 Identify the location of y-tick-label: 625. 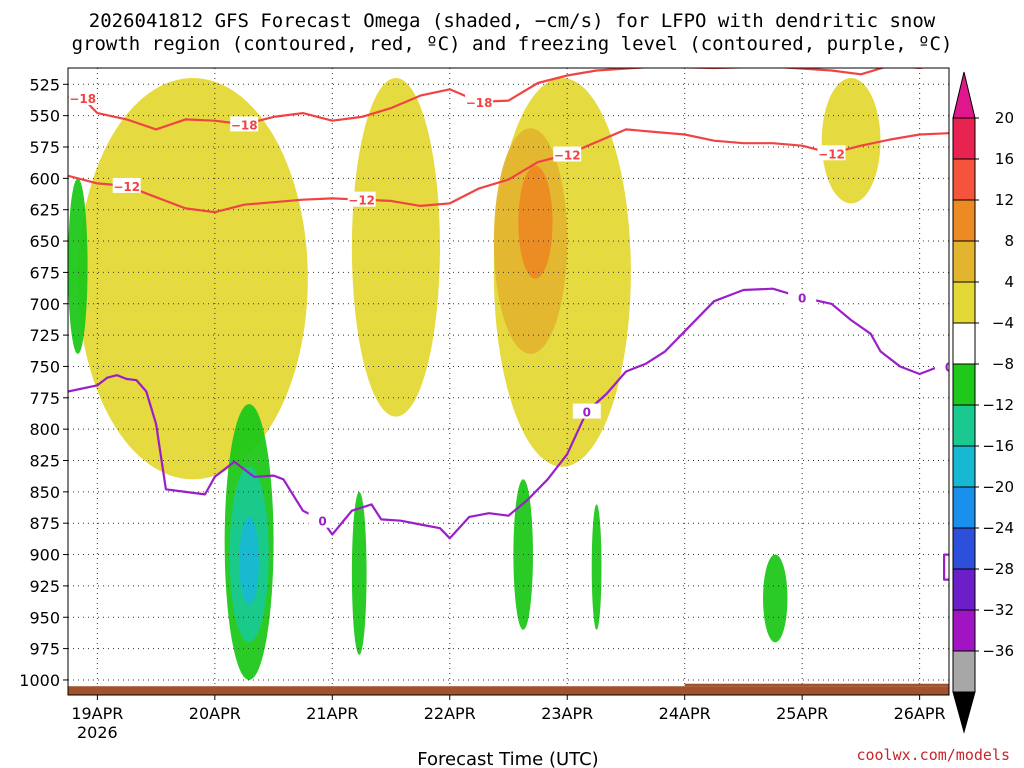
(44, 210).